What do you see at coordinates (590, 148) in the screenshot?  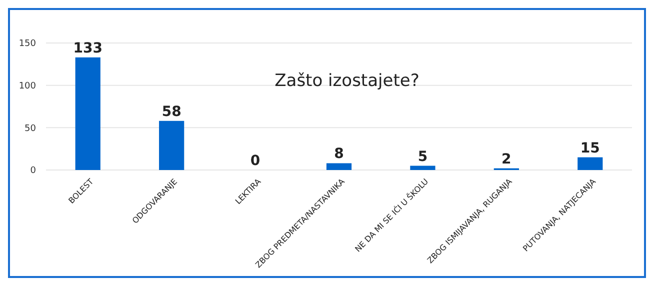 I see `data-label: 15` at bounding box center [590, 148].